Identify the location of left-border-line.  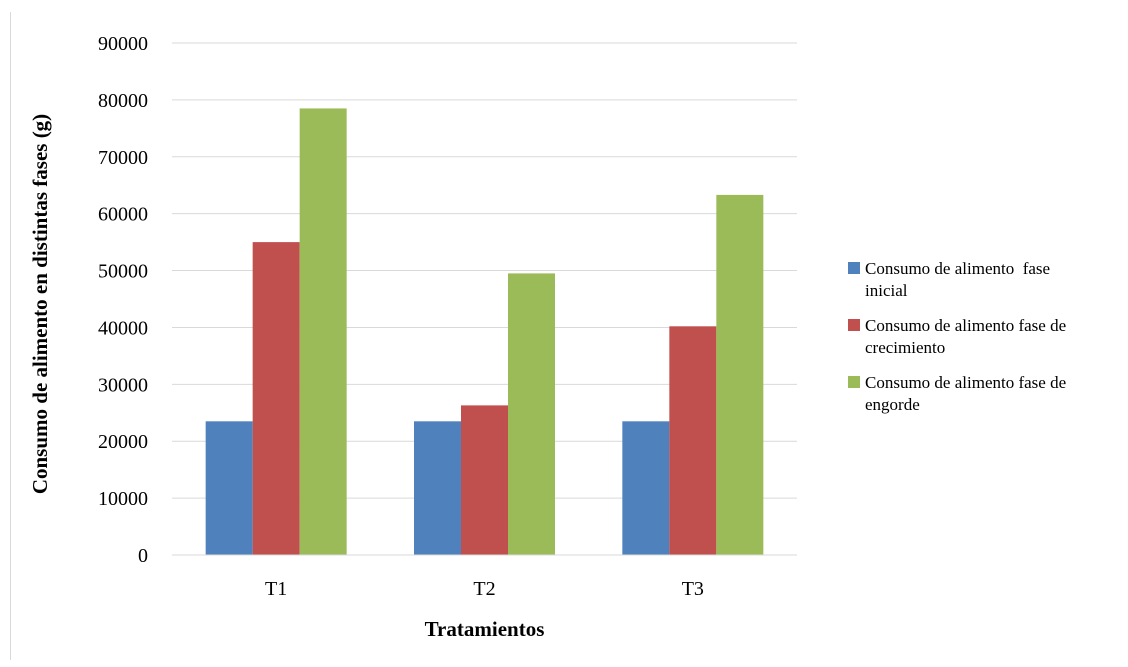
(10, 336).